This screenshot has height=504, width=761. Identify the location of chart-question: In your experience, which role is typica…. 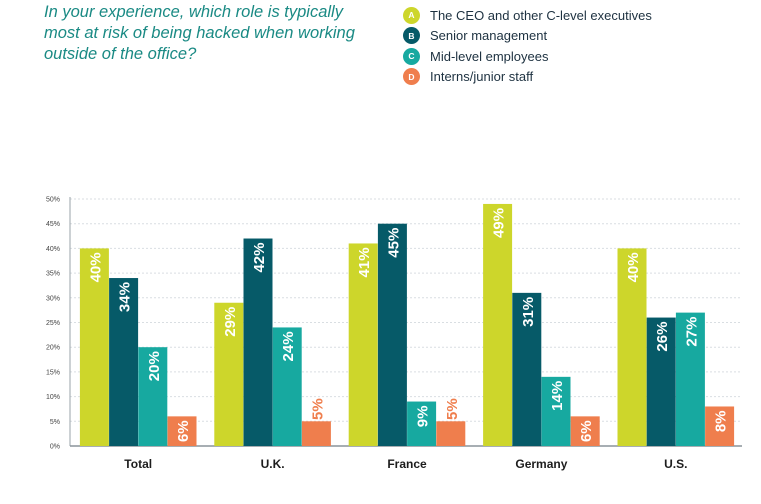
(199, 33).